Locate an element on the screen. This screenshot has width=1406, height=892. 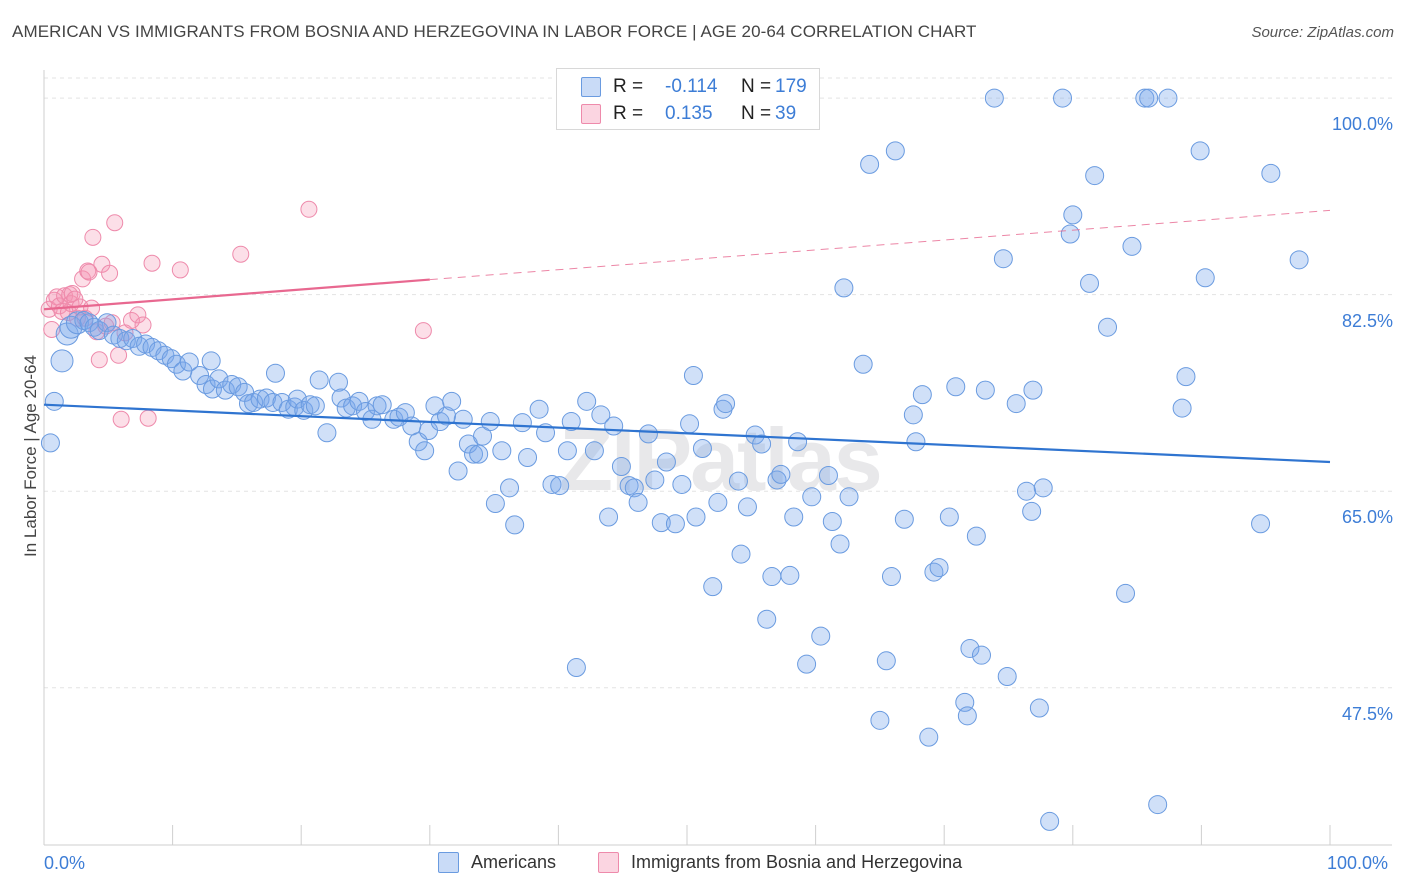
y-tick-label: 100.0% is located at coordinates (1362, 124).